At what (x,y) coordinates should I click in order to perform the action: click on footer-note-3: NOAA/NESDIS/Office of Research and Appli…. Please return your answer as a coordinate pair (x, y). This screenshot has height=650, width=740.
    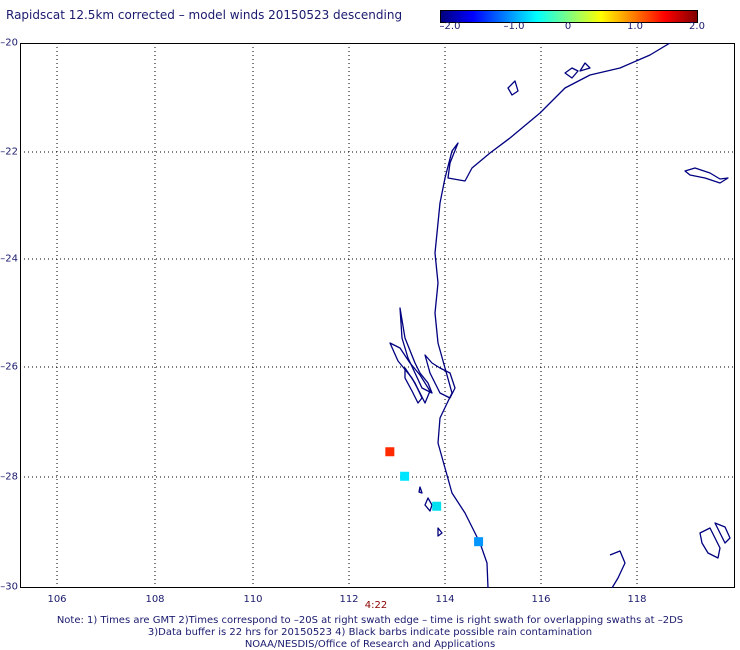
    Looking at the image, I should click on (370, 644).